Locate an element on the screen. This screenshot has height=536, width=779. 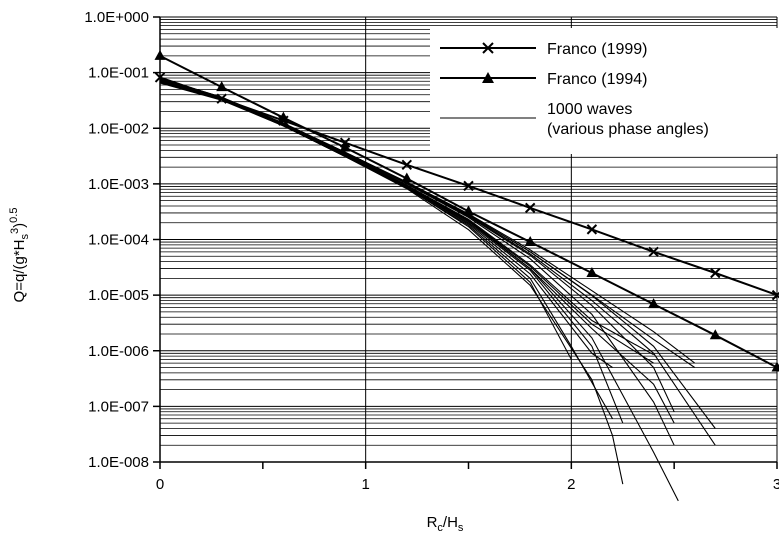
y-tick-label: 1.0E-008 is located at coordinates (118, 462).